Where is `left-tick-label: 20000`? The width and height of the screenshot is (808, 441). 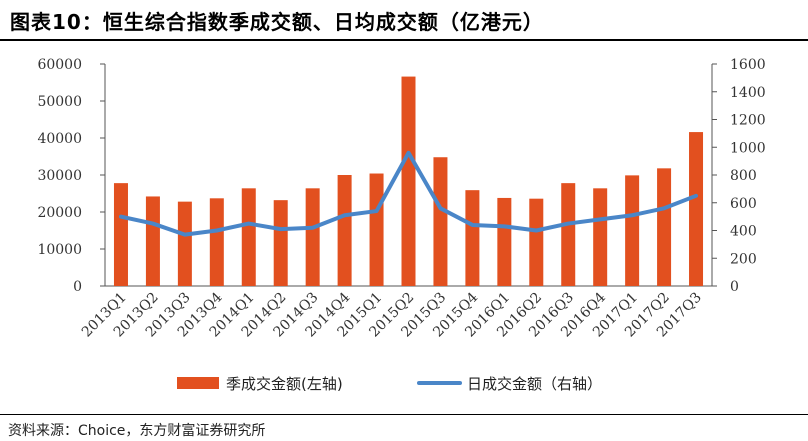
left-tick-label: 20000 is located at coordinates (59, 213).